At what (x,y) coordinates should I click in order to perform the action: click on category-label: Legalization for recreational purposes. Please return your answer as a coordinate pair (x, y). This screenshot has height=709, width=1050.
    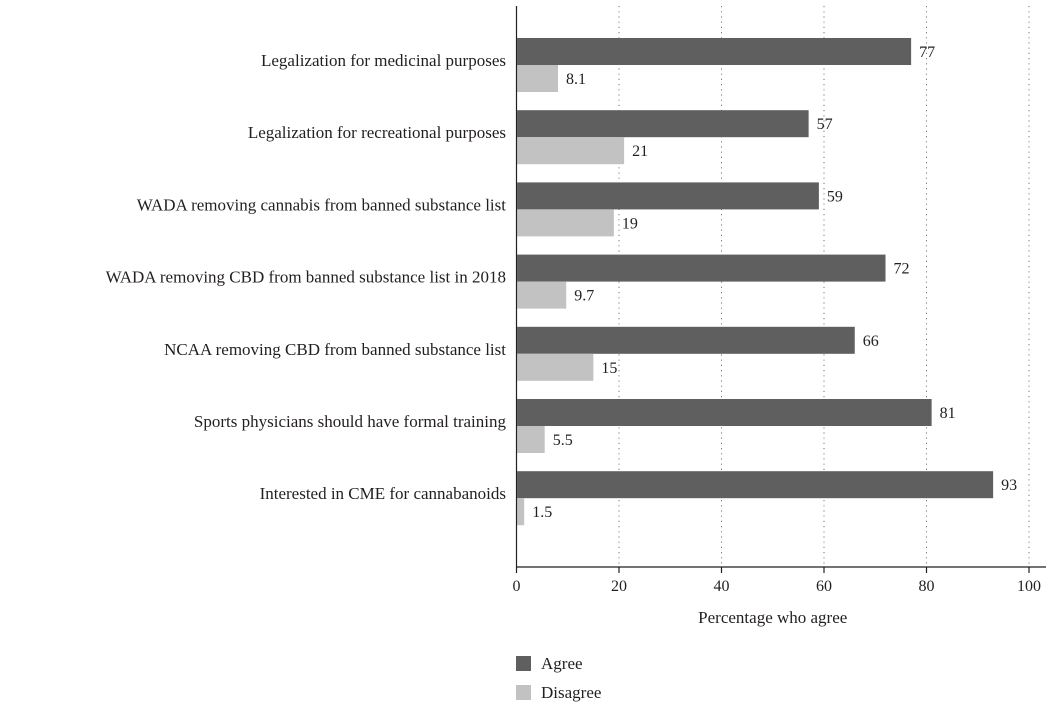
    Looking at the image, I should click on (377, 132).